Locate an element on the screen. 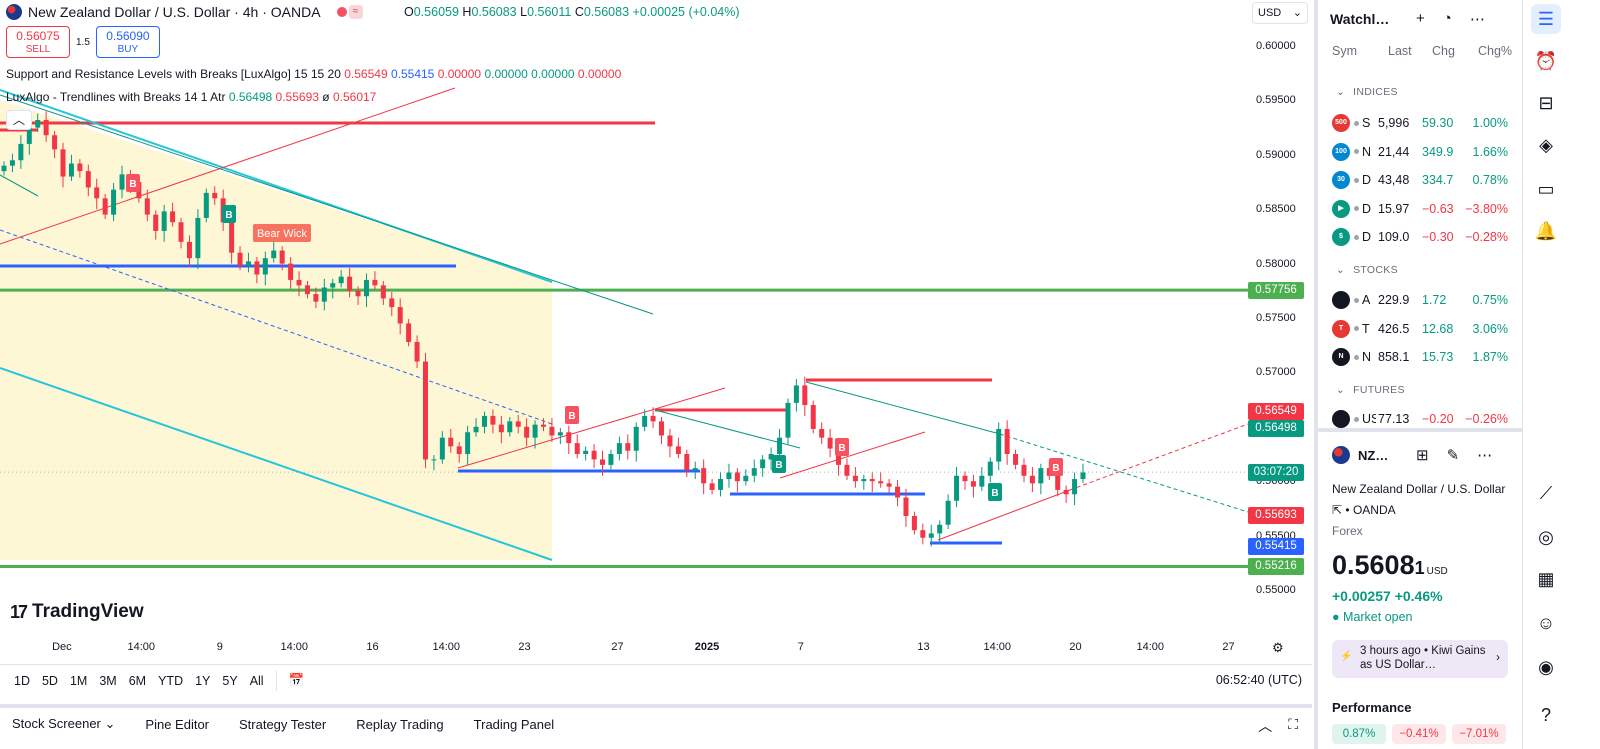 The height and width of the screenshot is (749, 1600). watchlist-section-indices: INDICES is located at coordinates (1367, 92).